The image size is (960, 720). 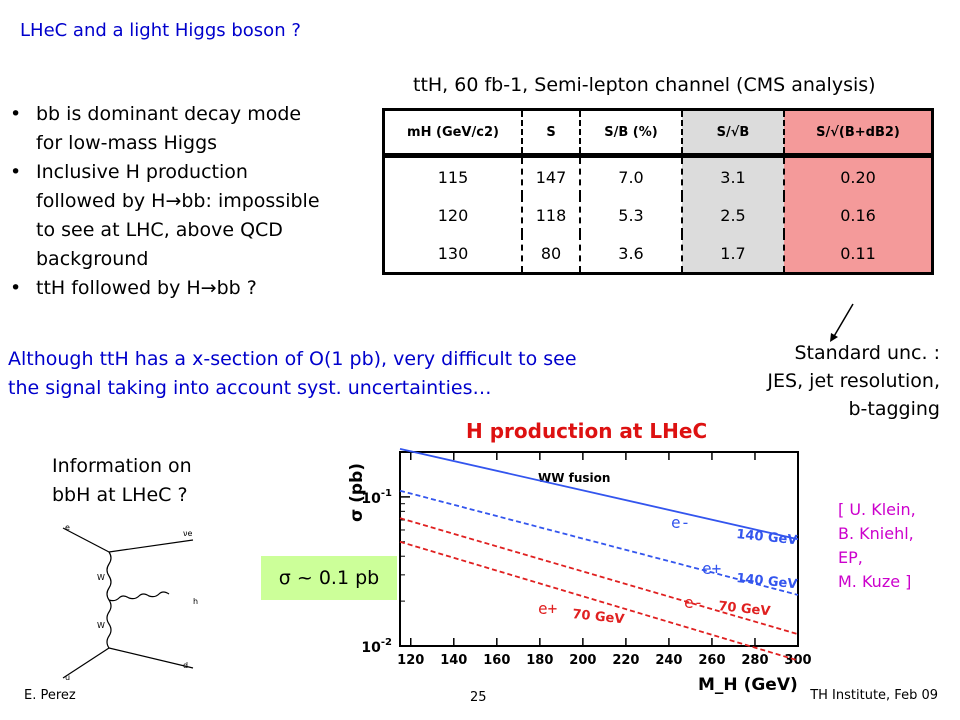 What do you see at coordinates (733, 215) in the screenshot?
I see `cell: 2.5` at bounding box center [733, 215].